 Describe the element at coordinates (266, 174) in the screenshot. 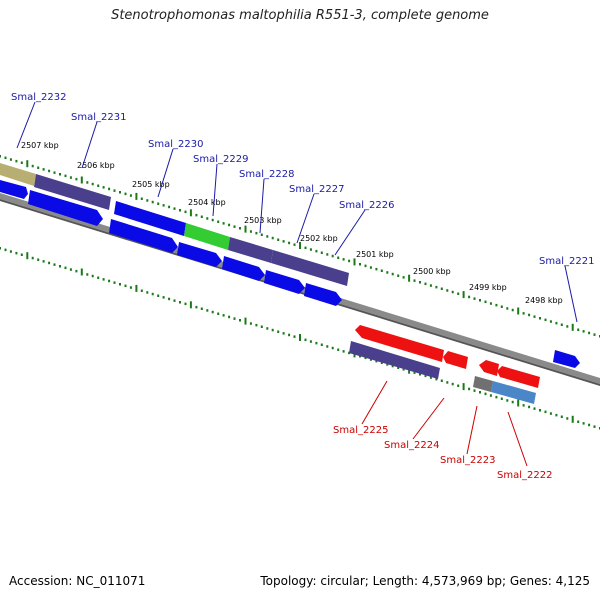

I see `gene-label: Smal_2228` at that location.